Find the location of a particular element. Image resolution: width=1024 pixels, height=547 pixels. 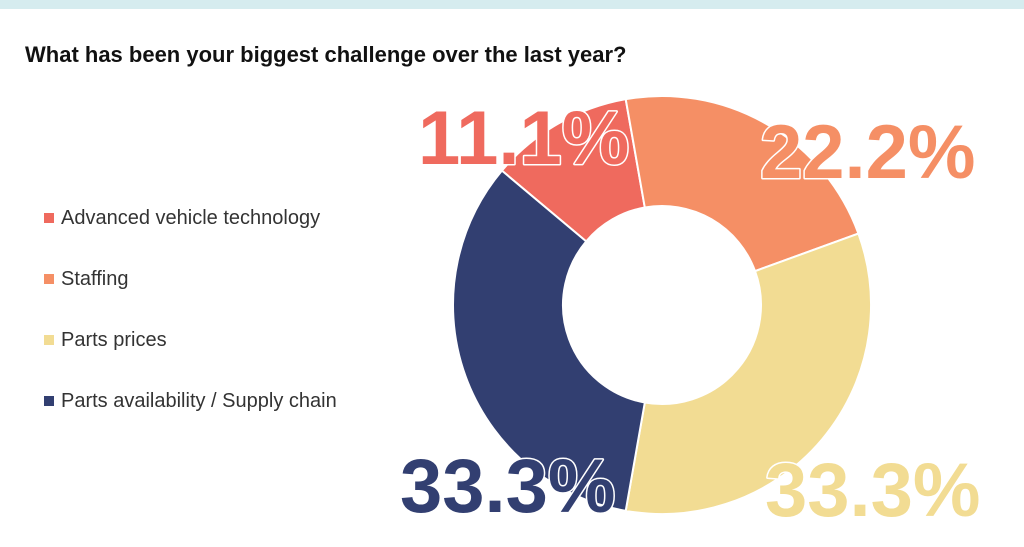

legend-item-staffing: Staffing is located at coordinates (190, 279).